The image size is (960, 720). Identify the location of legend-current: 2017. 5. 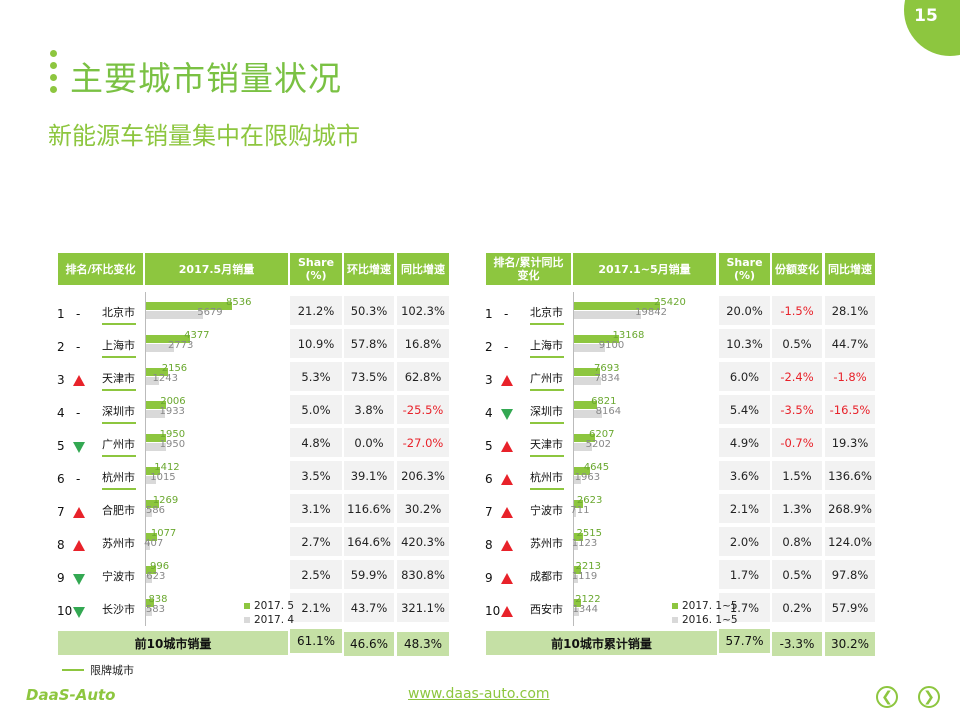
(269, 606).